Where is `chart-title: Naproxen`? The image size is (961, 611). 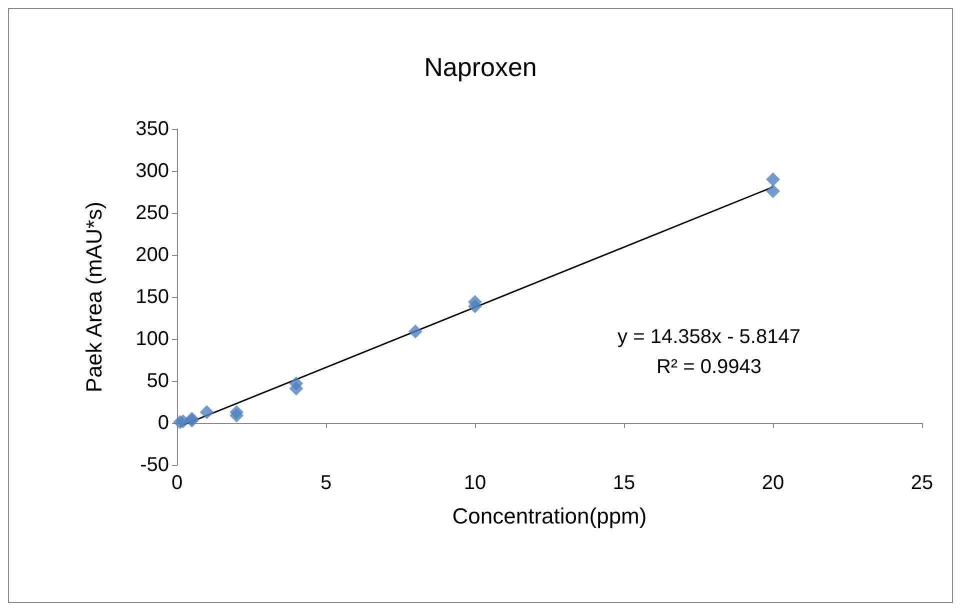
chart-title: Naproxen is located at coordinates (480, 67).